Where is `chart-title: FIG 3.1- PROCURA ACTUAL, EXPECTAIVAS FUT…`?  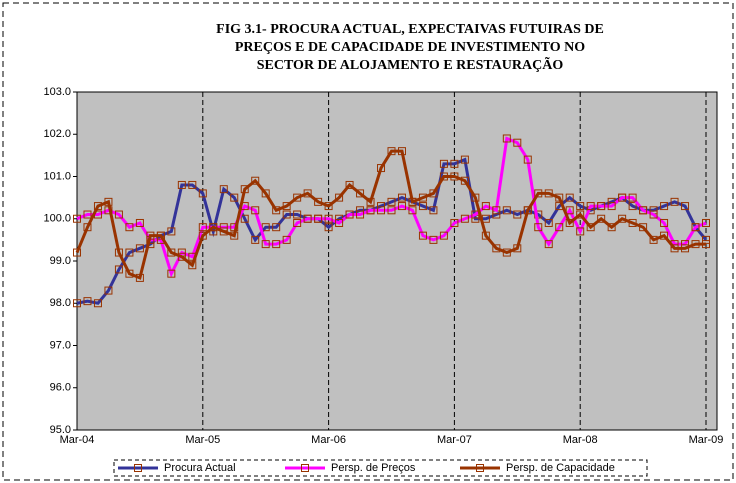 chart-title: FIG 3.1- PROCURA ACTUAL, EXPECTAIVAS FUT… is located at coordinates (410, 29).